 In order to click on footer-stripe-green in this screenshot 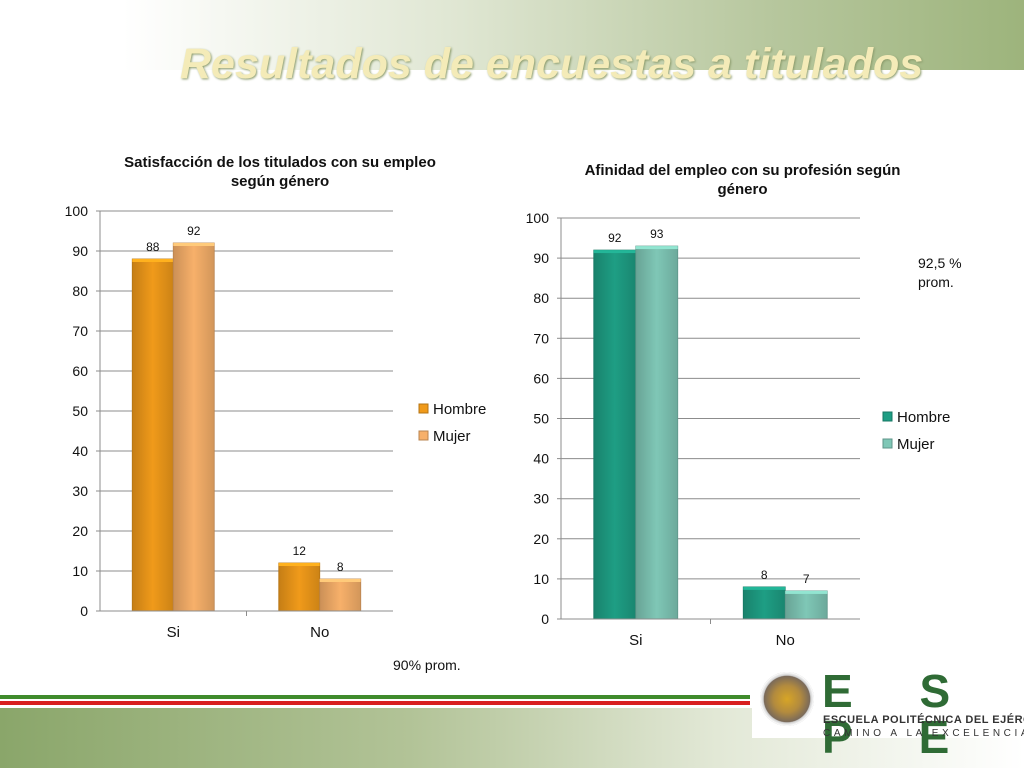, I will do `click(375, 697)`.